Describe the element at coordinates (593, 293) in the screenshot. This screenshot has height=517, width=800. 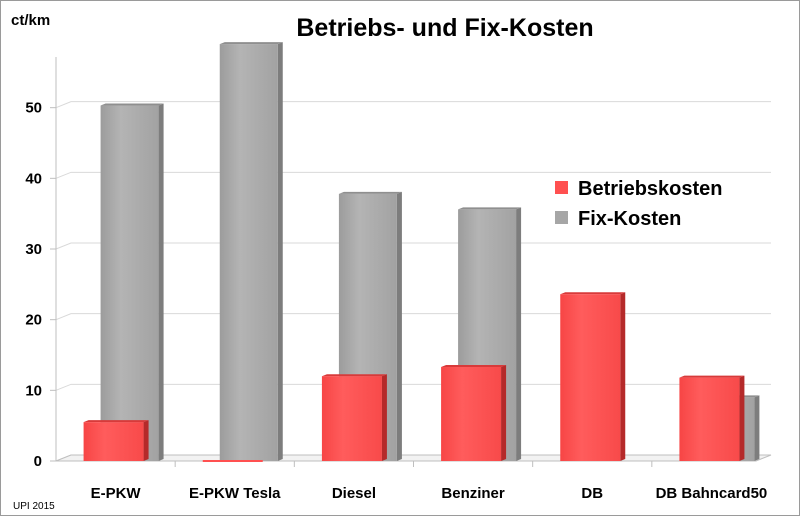
I see `bar-betrieb-4-top` at that location.